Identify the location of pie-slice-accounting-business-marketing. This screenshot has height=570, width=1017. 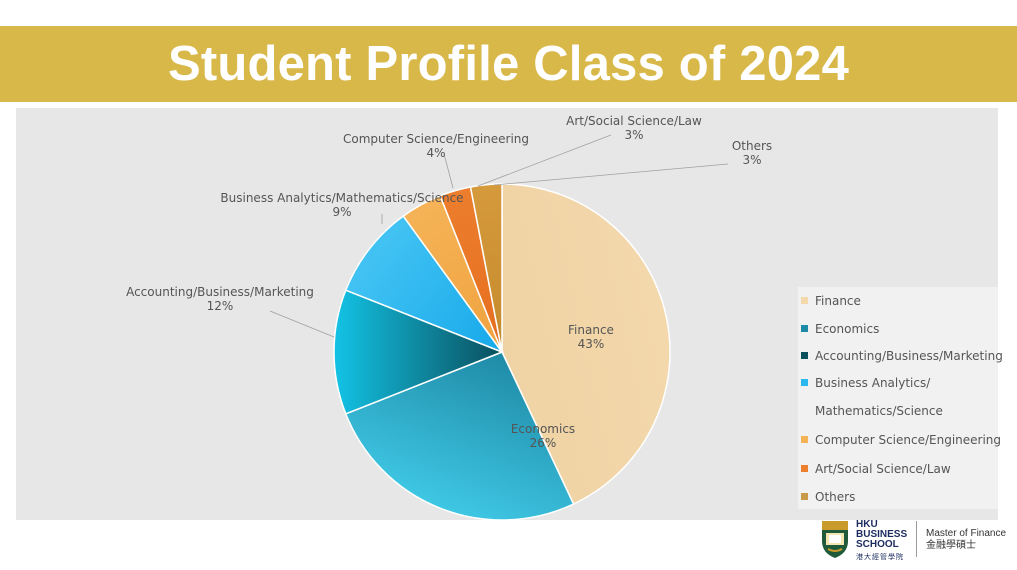
(419, 352).